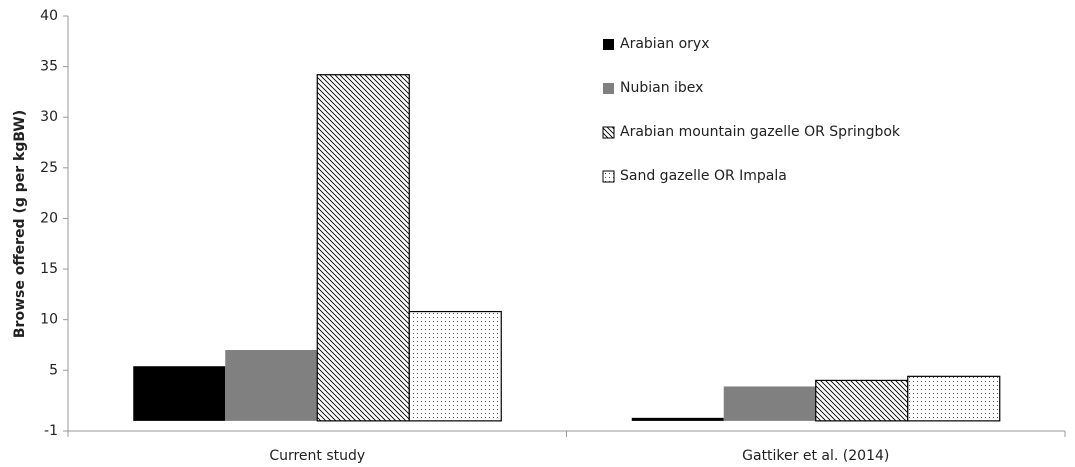  What do you see at coordinates (760, 132) in the screenshot?
I see `legend-label: Arabian mountain gazelle OR Springbok` at bounding box center [760, 132].